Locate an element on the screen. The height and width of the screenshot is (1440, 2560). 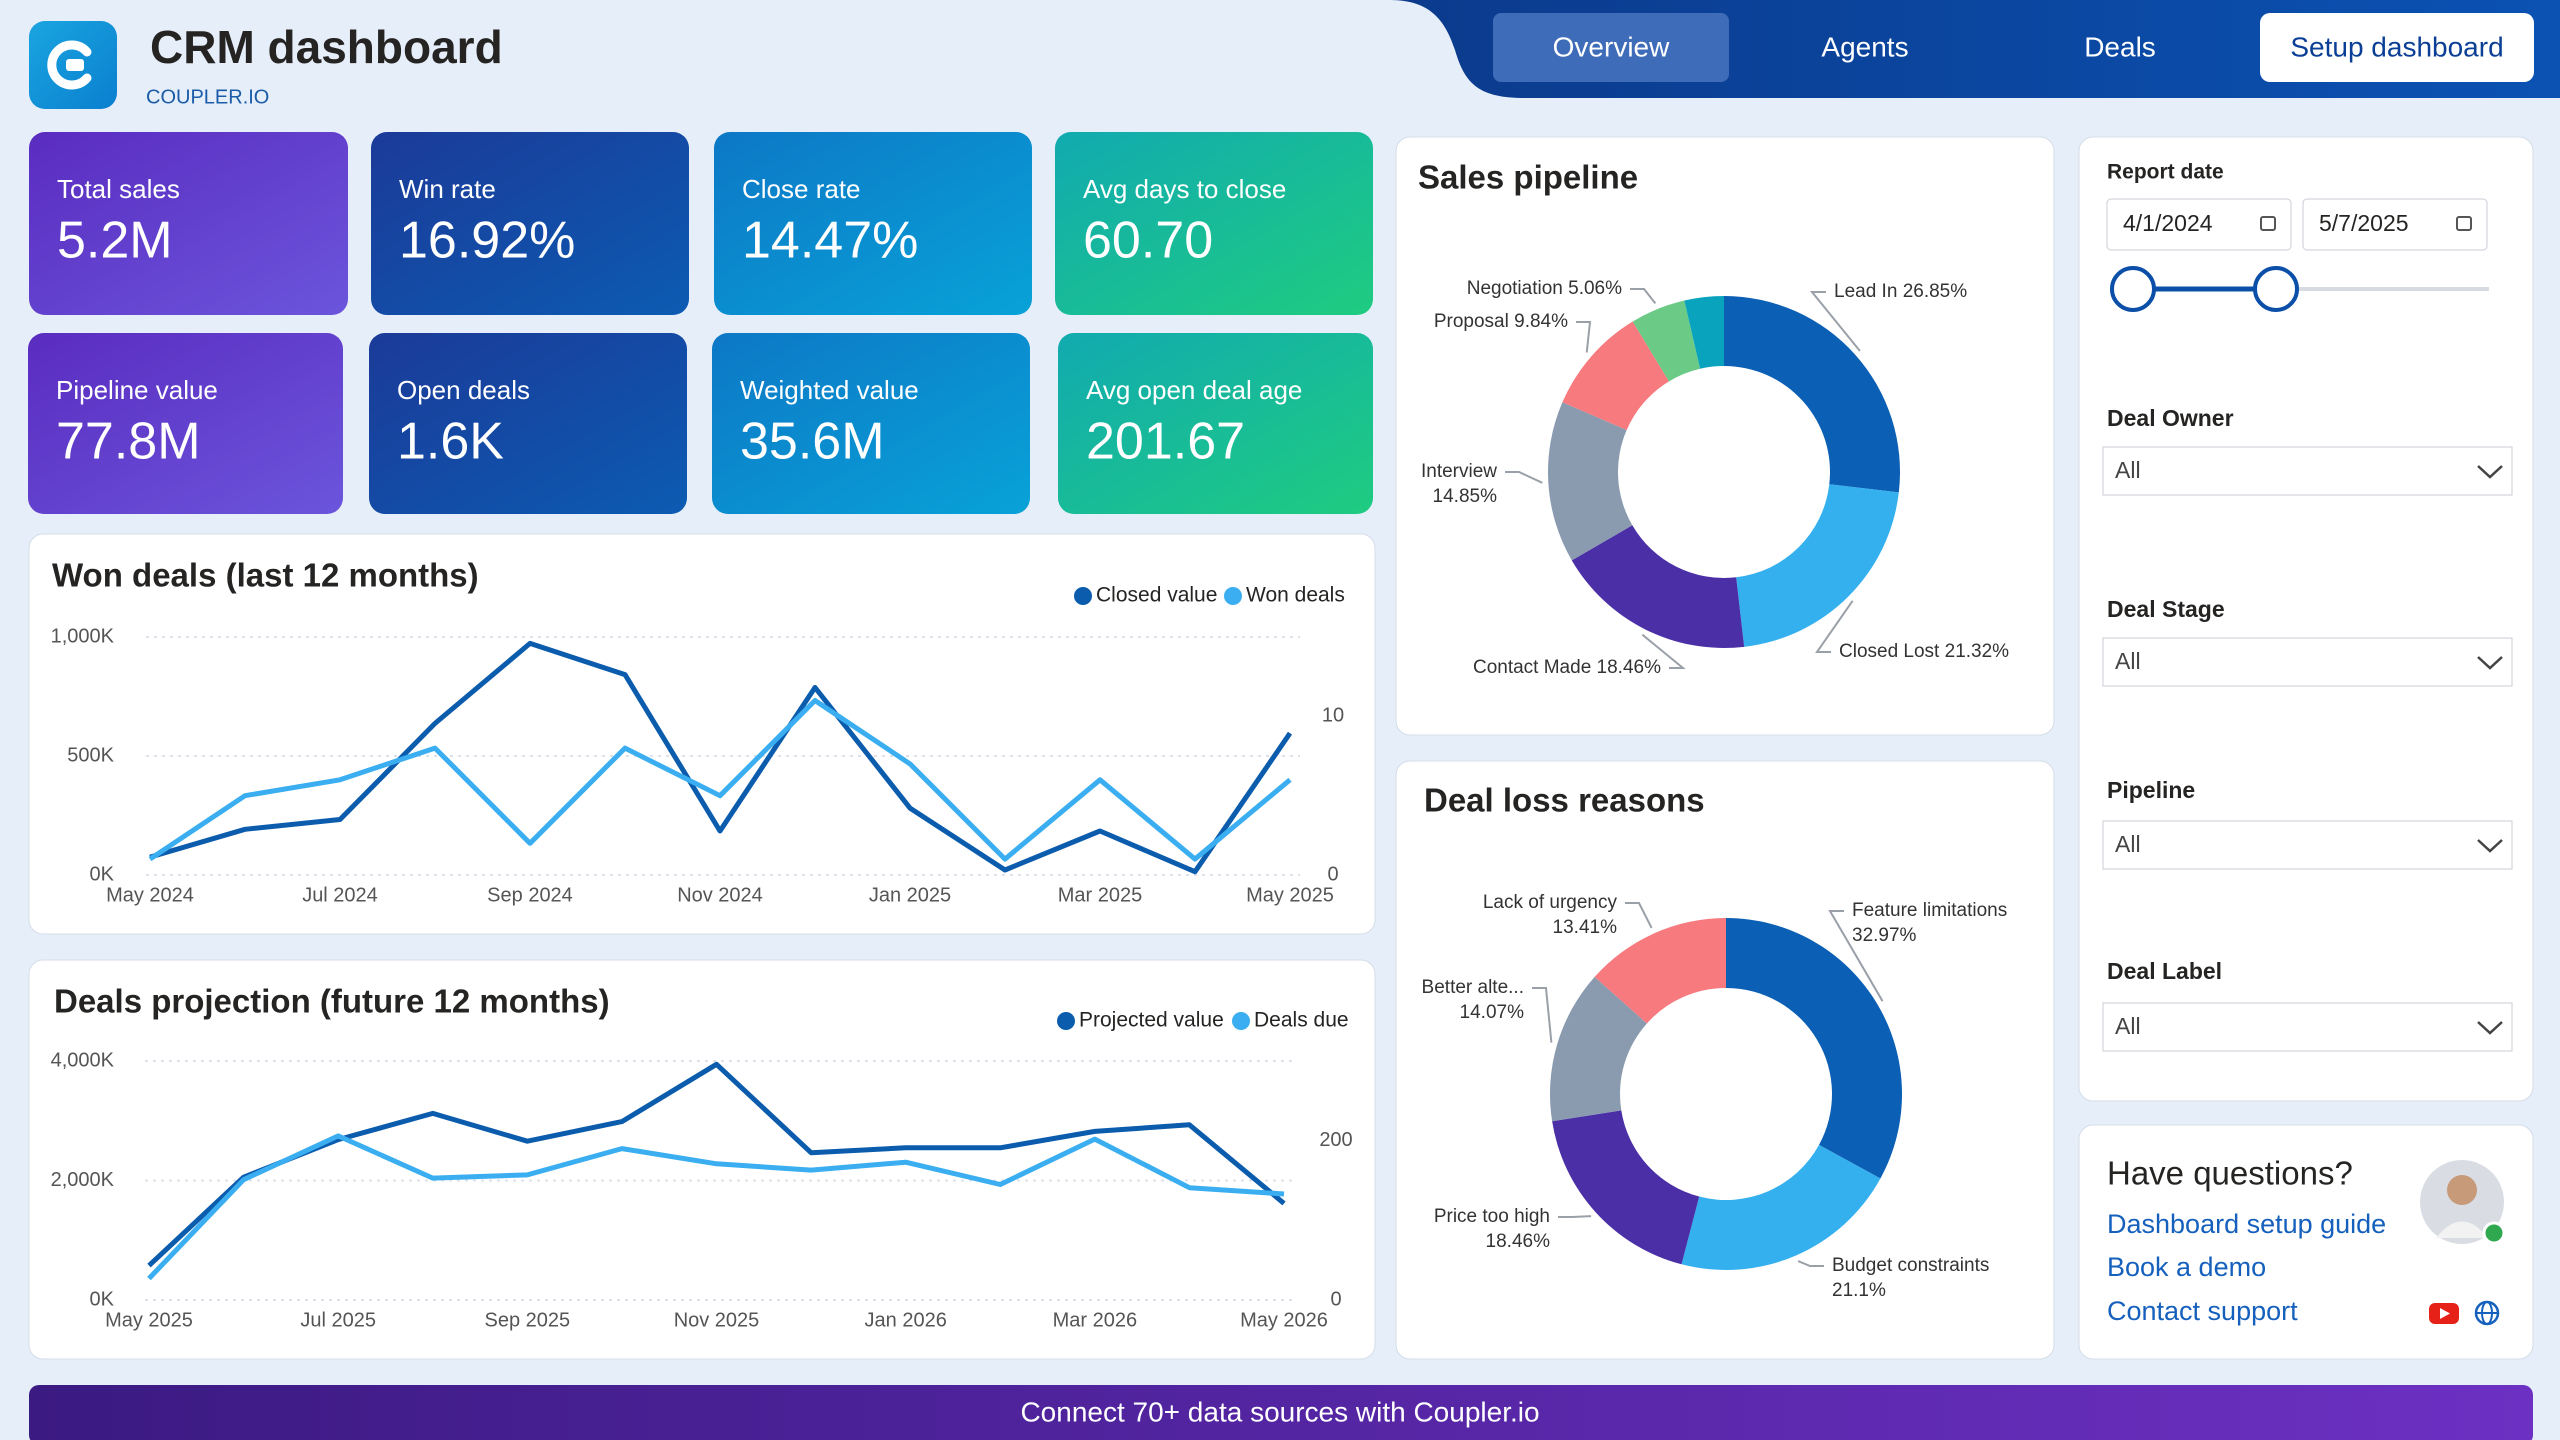
slice-value: 14.07% is located at coordinates (1492, 1012).